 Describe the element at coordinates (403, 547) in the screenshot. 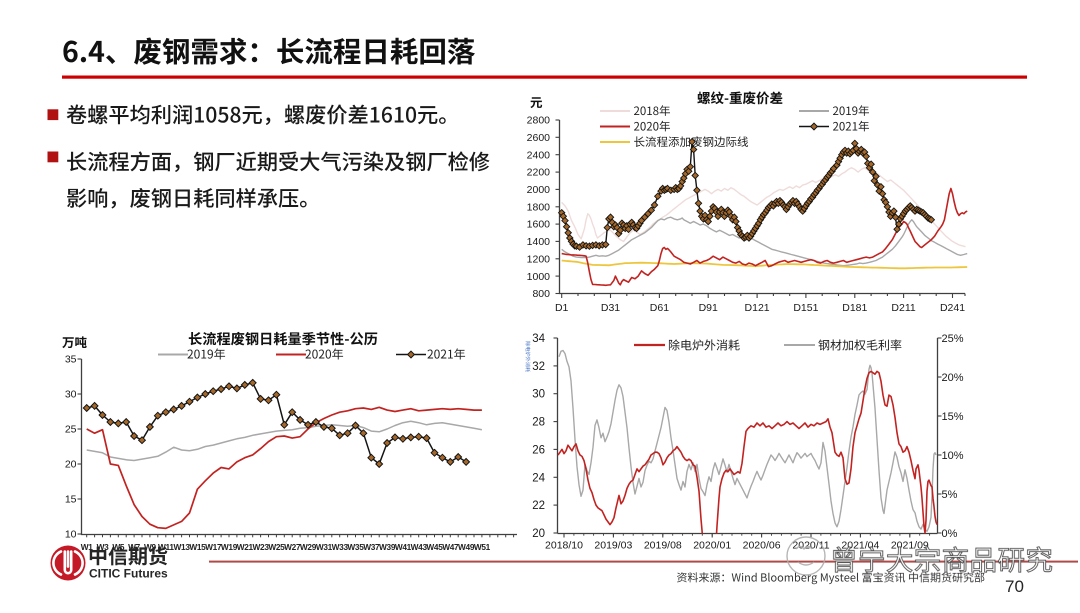

I see `svg-text: W41` at that location.